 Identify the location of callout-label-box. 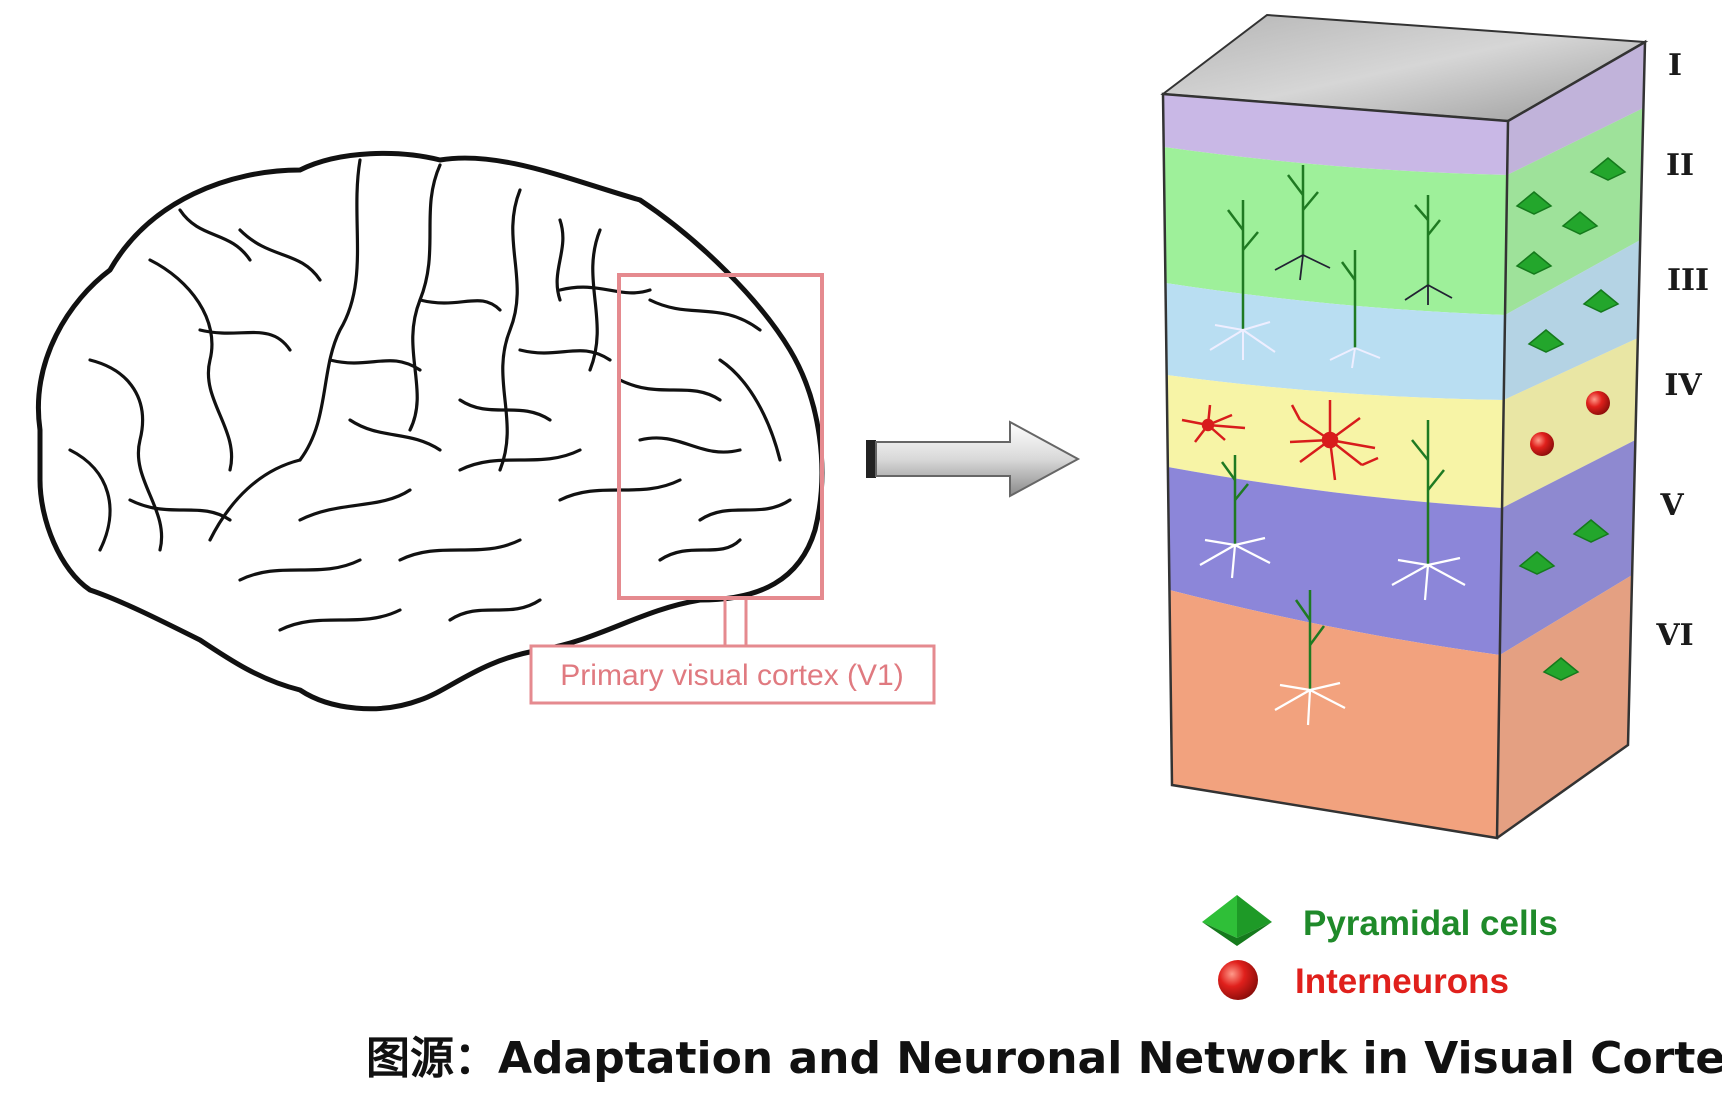
(732, 674).